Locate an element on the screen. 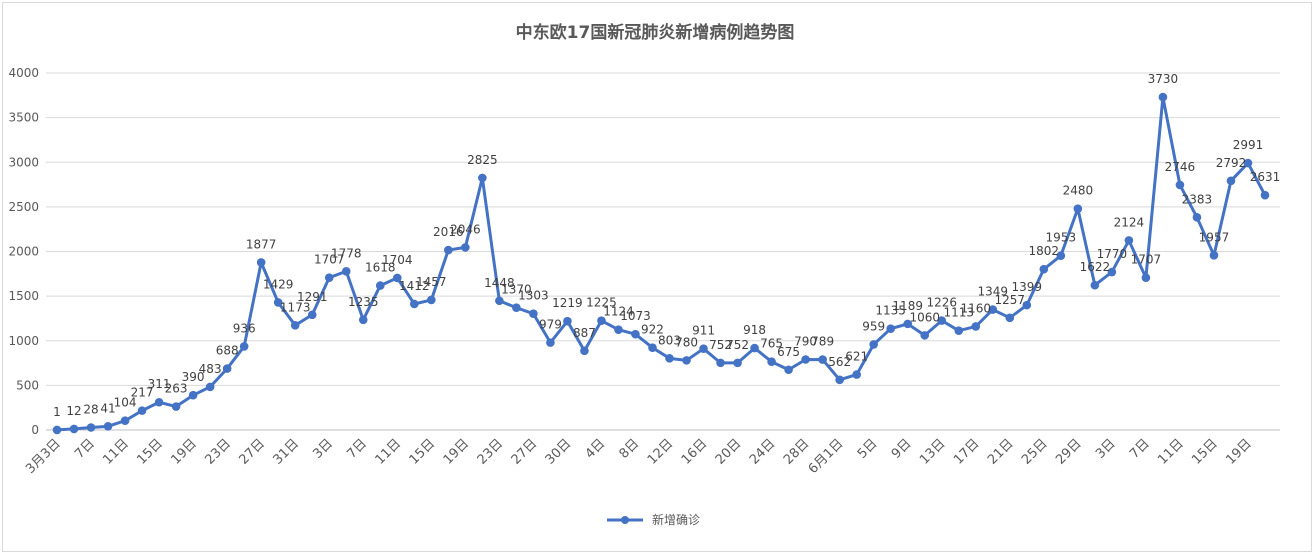 This screenshot has height=554, width=1314. data-label: 1622 is located at coordinates (1095, 267).